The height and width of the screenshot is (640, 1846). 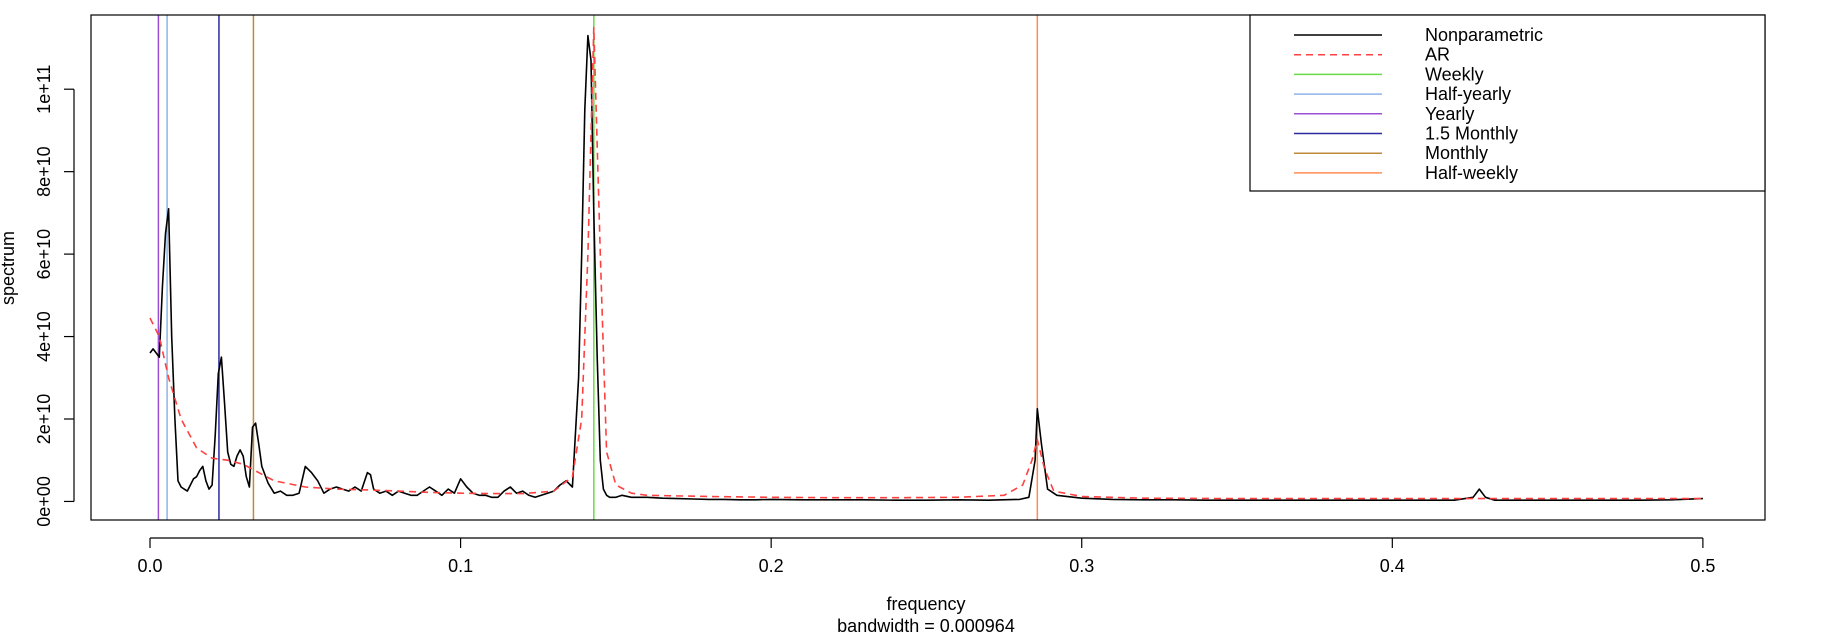 I want to click on legend-item: AR, so click(x=1372, y=55).